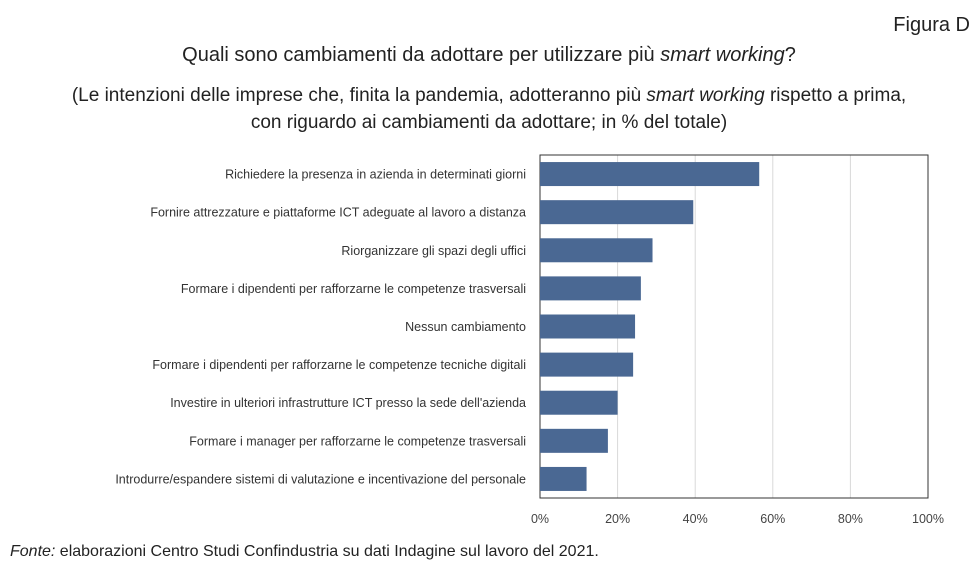 Image resolution: width=978 pixels, height=571 pixels. What do you see at coordinates (617, 519) in the screenshot?
I see `x-tick-label-1: 20%` at bounding box center [617, 519].